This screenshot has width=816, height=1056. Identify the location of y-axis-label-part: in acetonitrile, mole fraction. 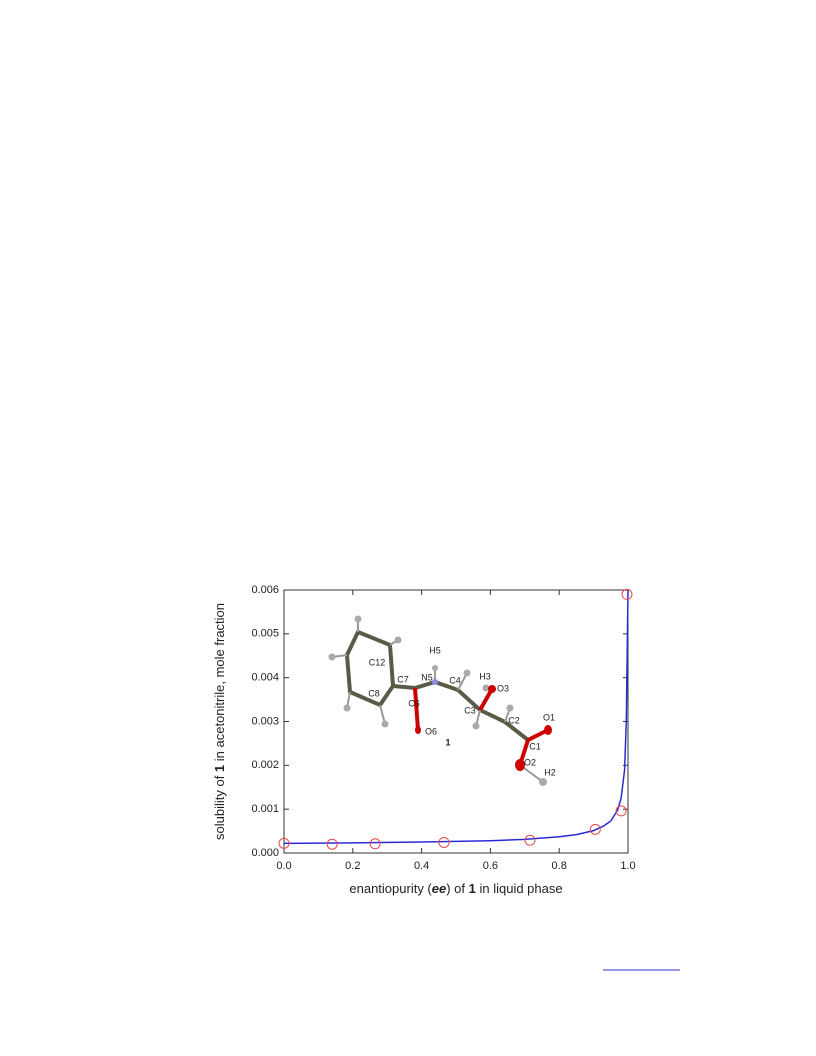
(219, 684).